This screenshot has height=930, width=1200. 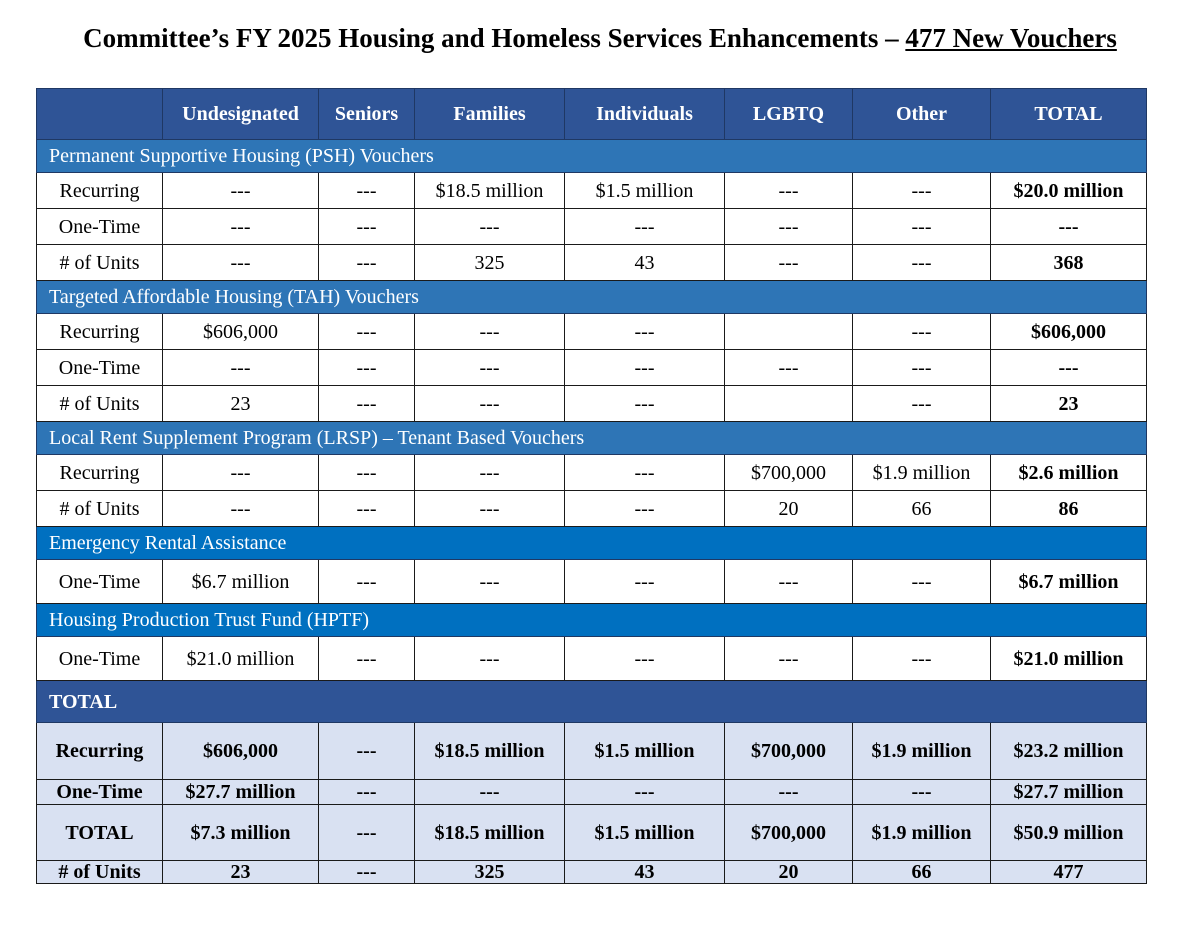 What do you see at coordinates (240, 331) in the screenshot?
I see `table-cell: $606,000` at bounding box center [240, 331].